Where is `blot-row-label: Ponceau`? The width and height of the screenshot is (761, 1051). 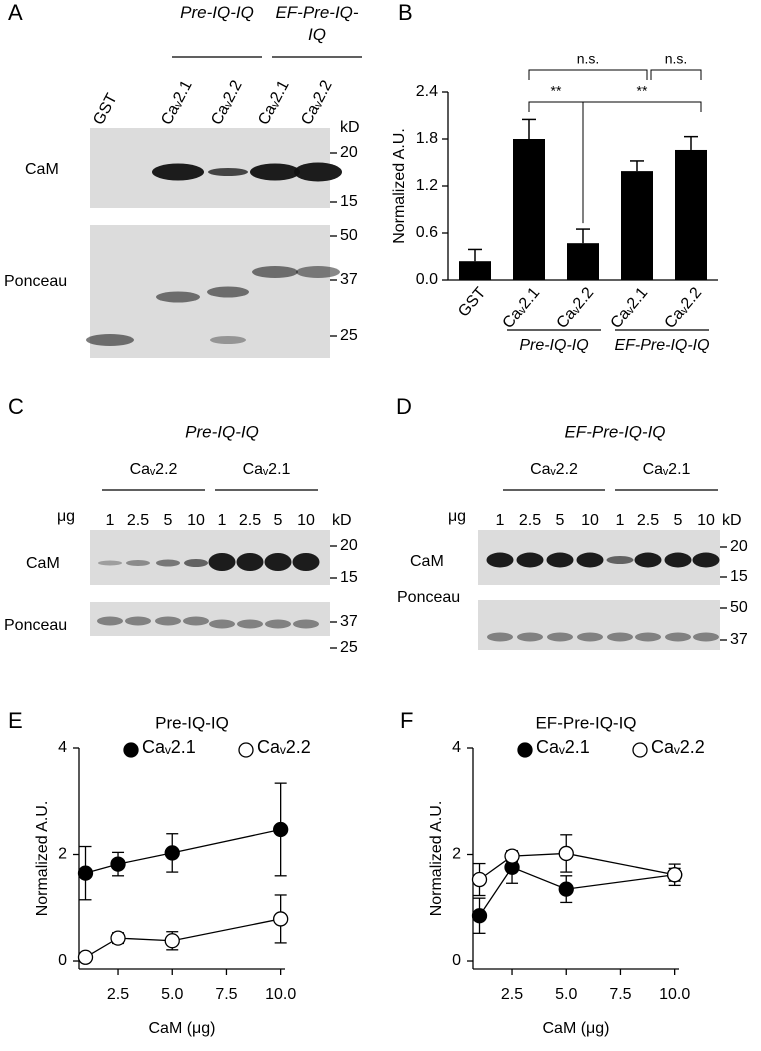
blot-row-label: Ponceau is located at coordinates (35, 281).